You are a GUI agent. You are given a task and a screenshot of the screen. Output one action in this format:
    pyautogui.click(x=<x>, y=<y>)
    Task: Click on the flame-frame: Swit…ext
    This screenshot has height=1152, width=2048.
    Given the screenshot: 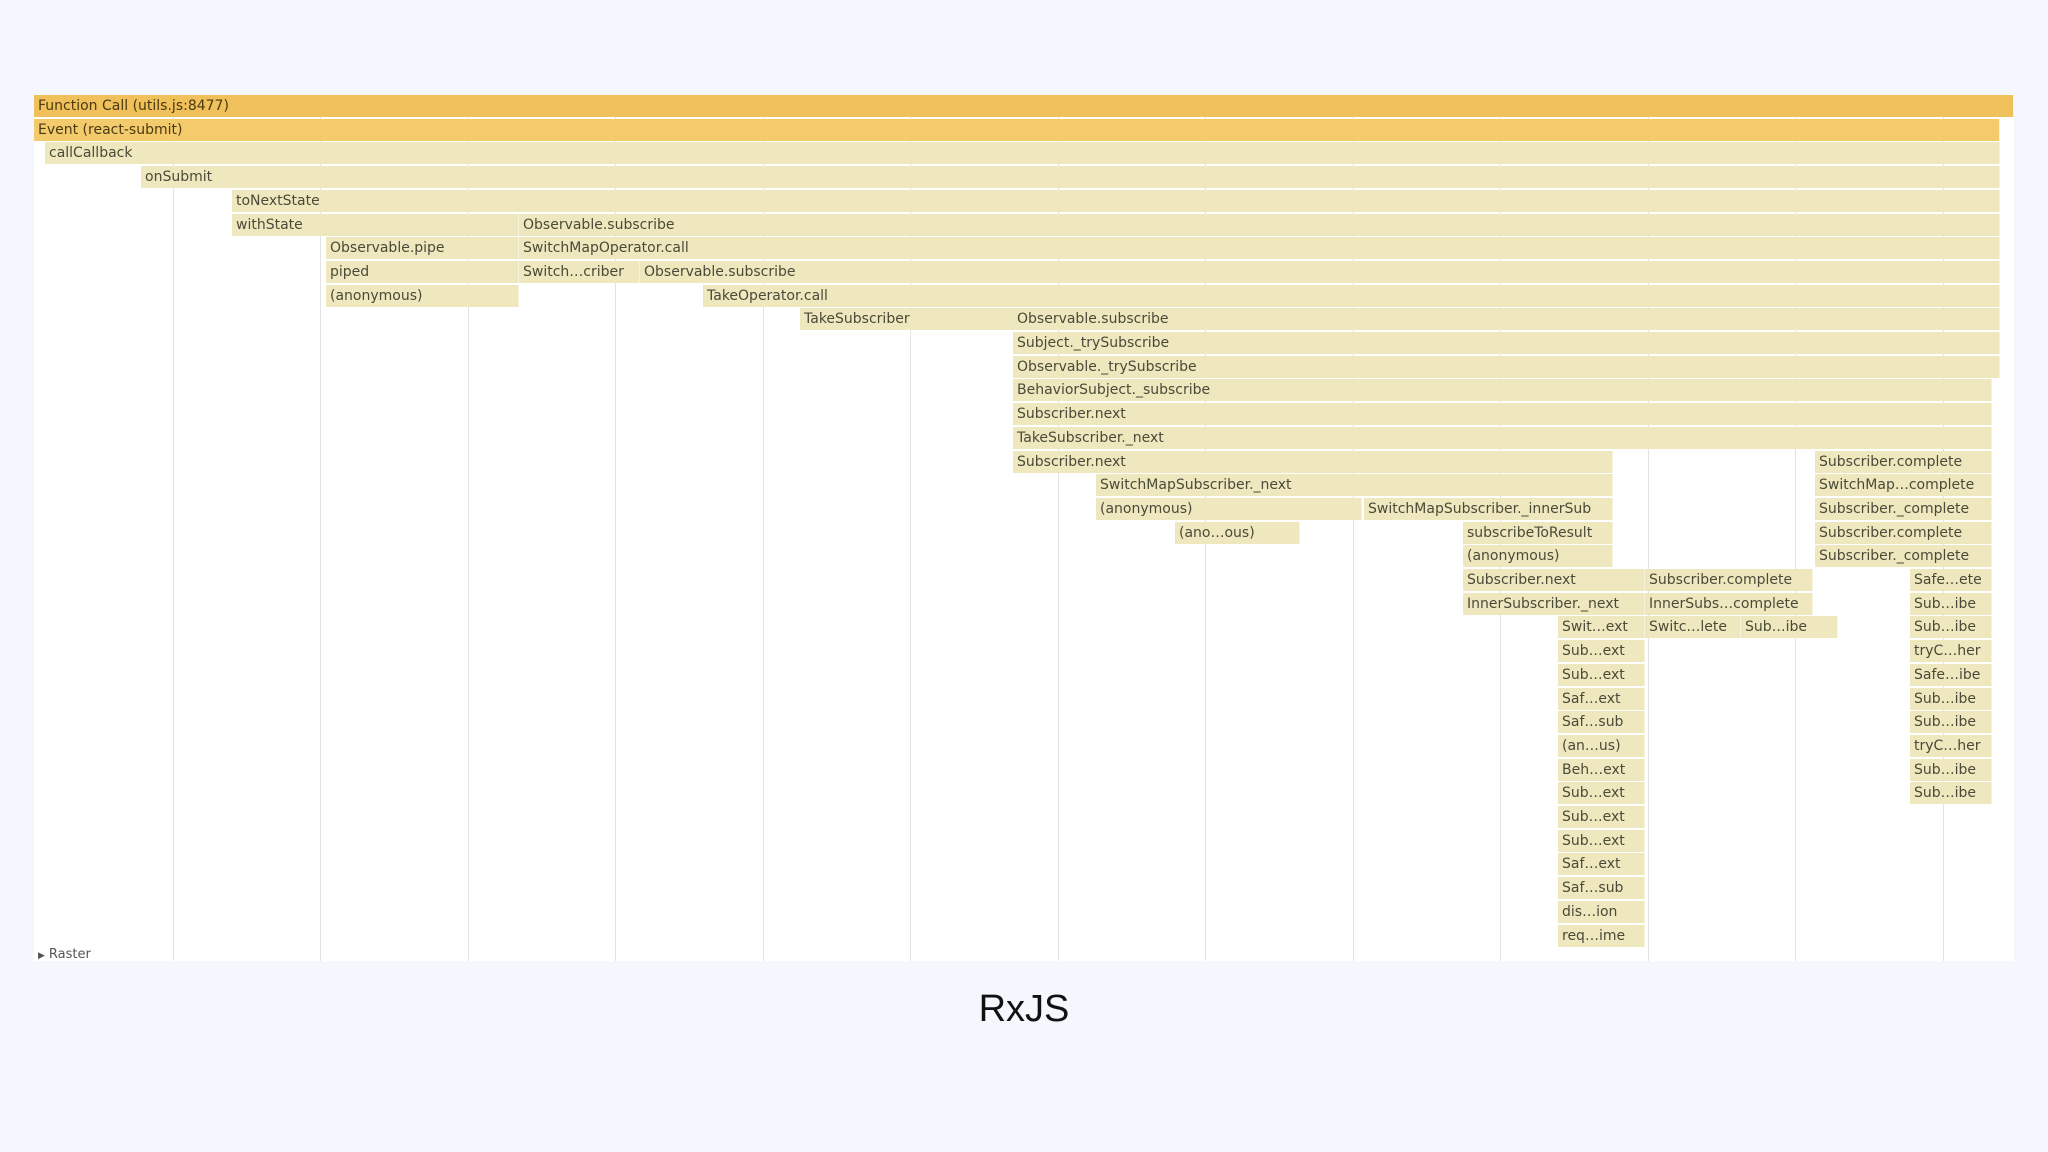 What is the action you would take?
    pyautogui.click(x=1601, y=627)
    